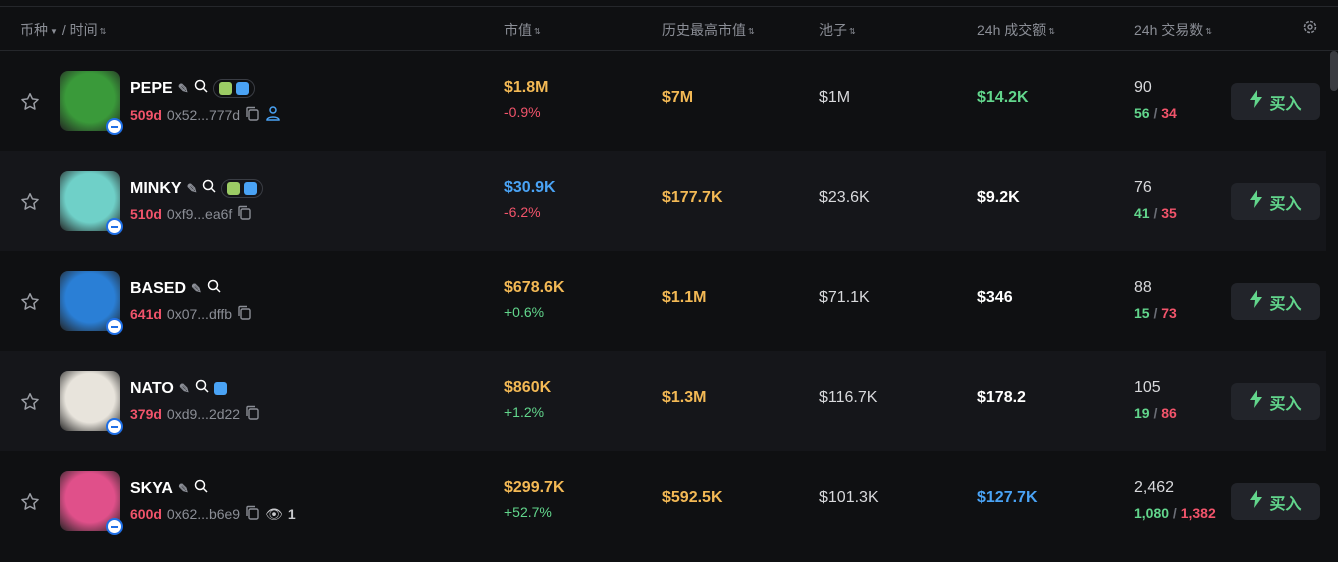  What do you see at coordinates (1173, 30) in the screenshot?
I see `txns-header: 24h 交易数 ⇅` at bounding box center [1173, 30].